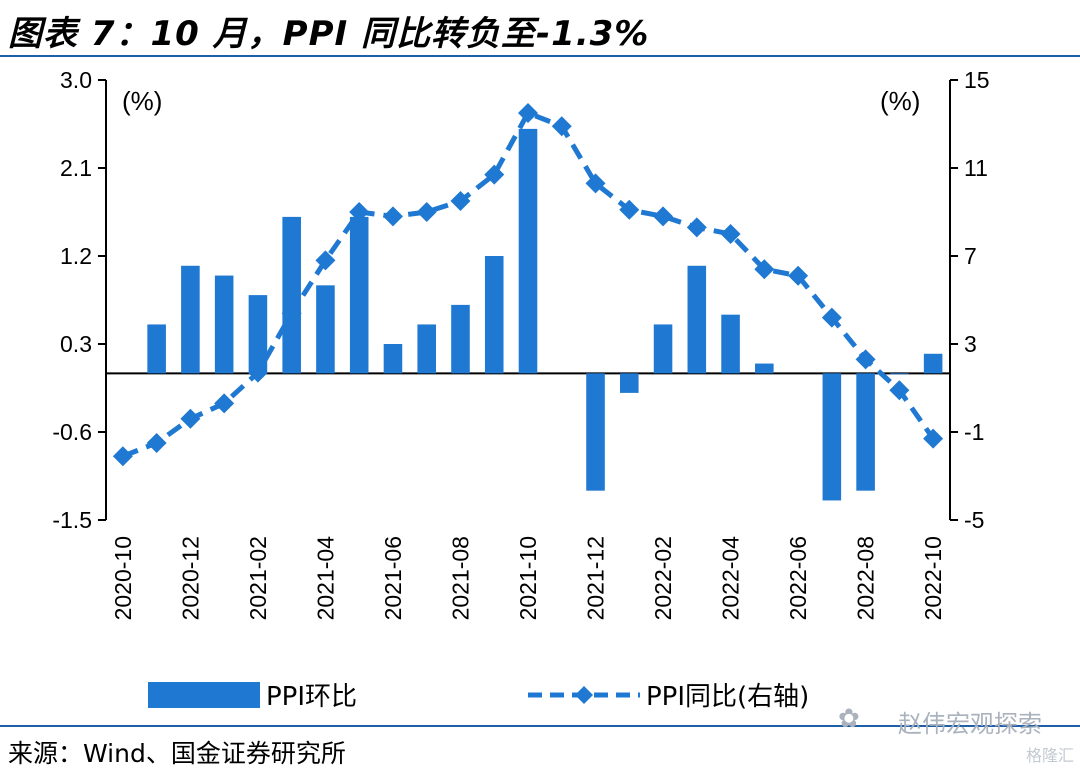 Image resolution: width=1080 pixels, height=771 pixels. Describe the element at coordinates (478, 697) in the screenshot. I see `legend: PPI环比 PPI同比(右轴)` at that location.